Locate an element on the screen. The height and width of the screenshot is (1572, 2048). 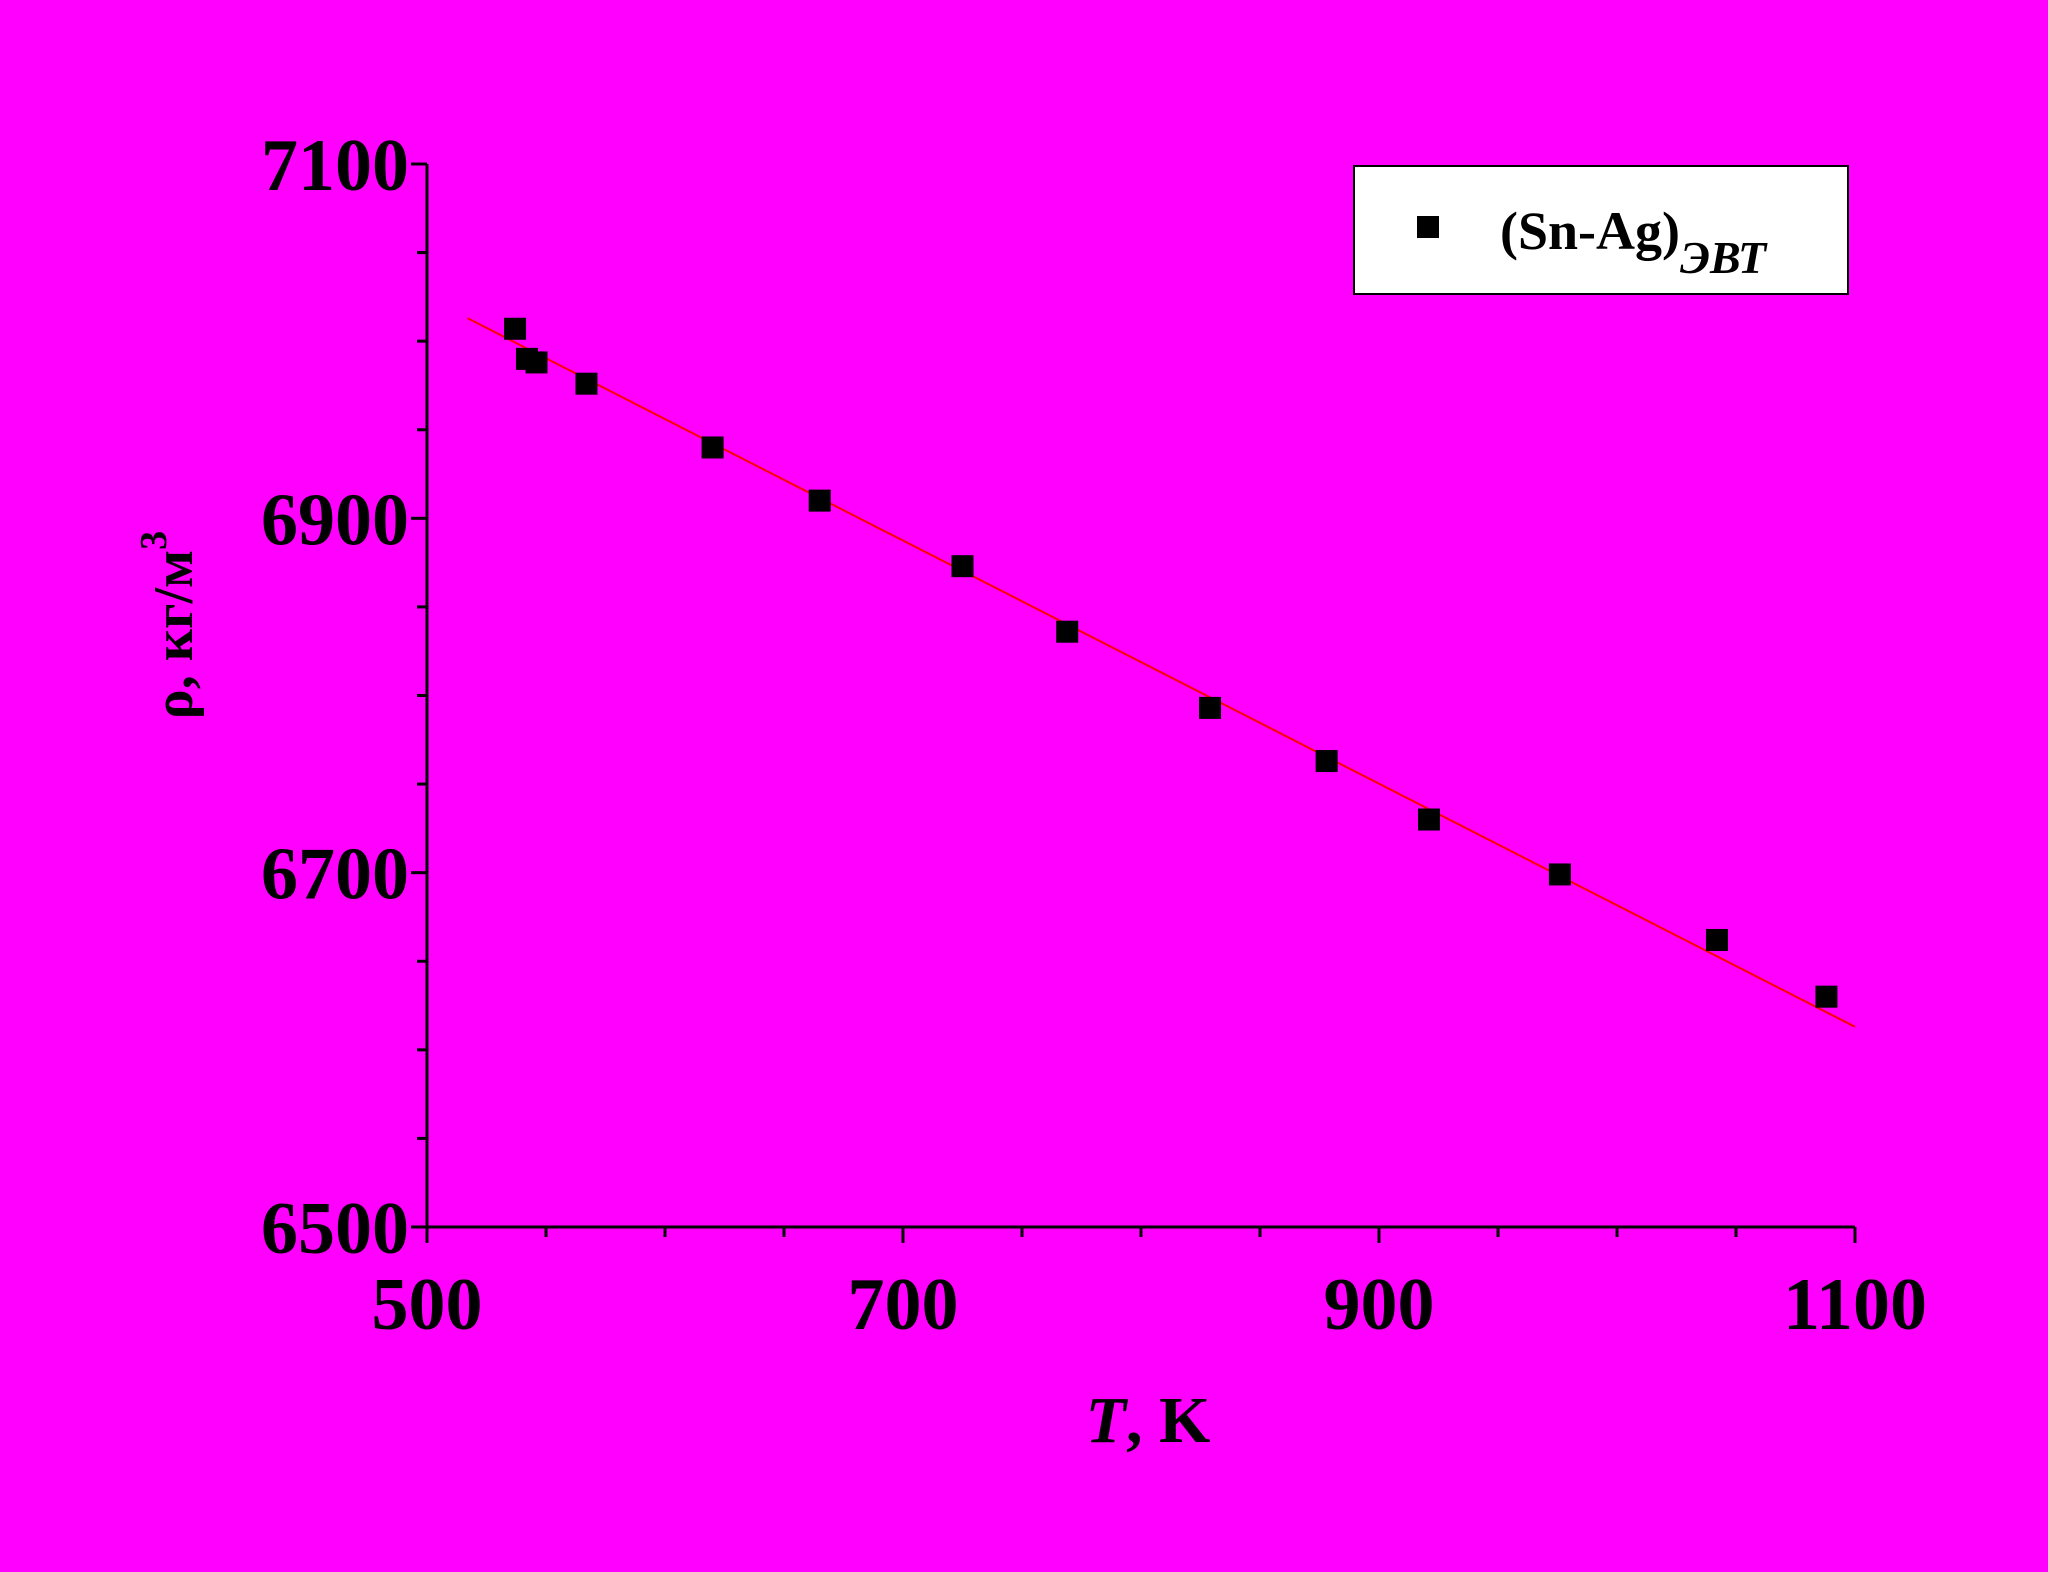
y-tick-label: 6500 is located at coordinates (335, 1229).